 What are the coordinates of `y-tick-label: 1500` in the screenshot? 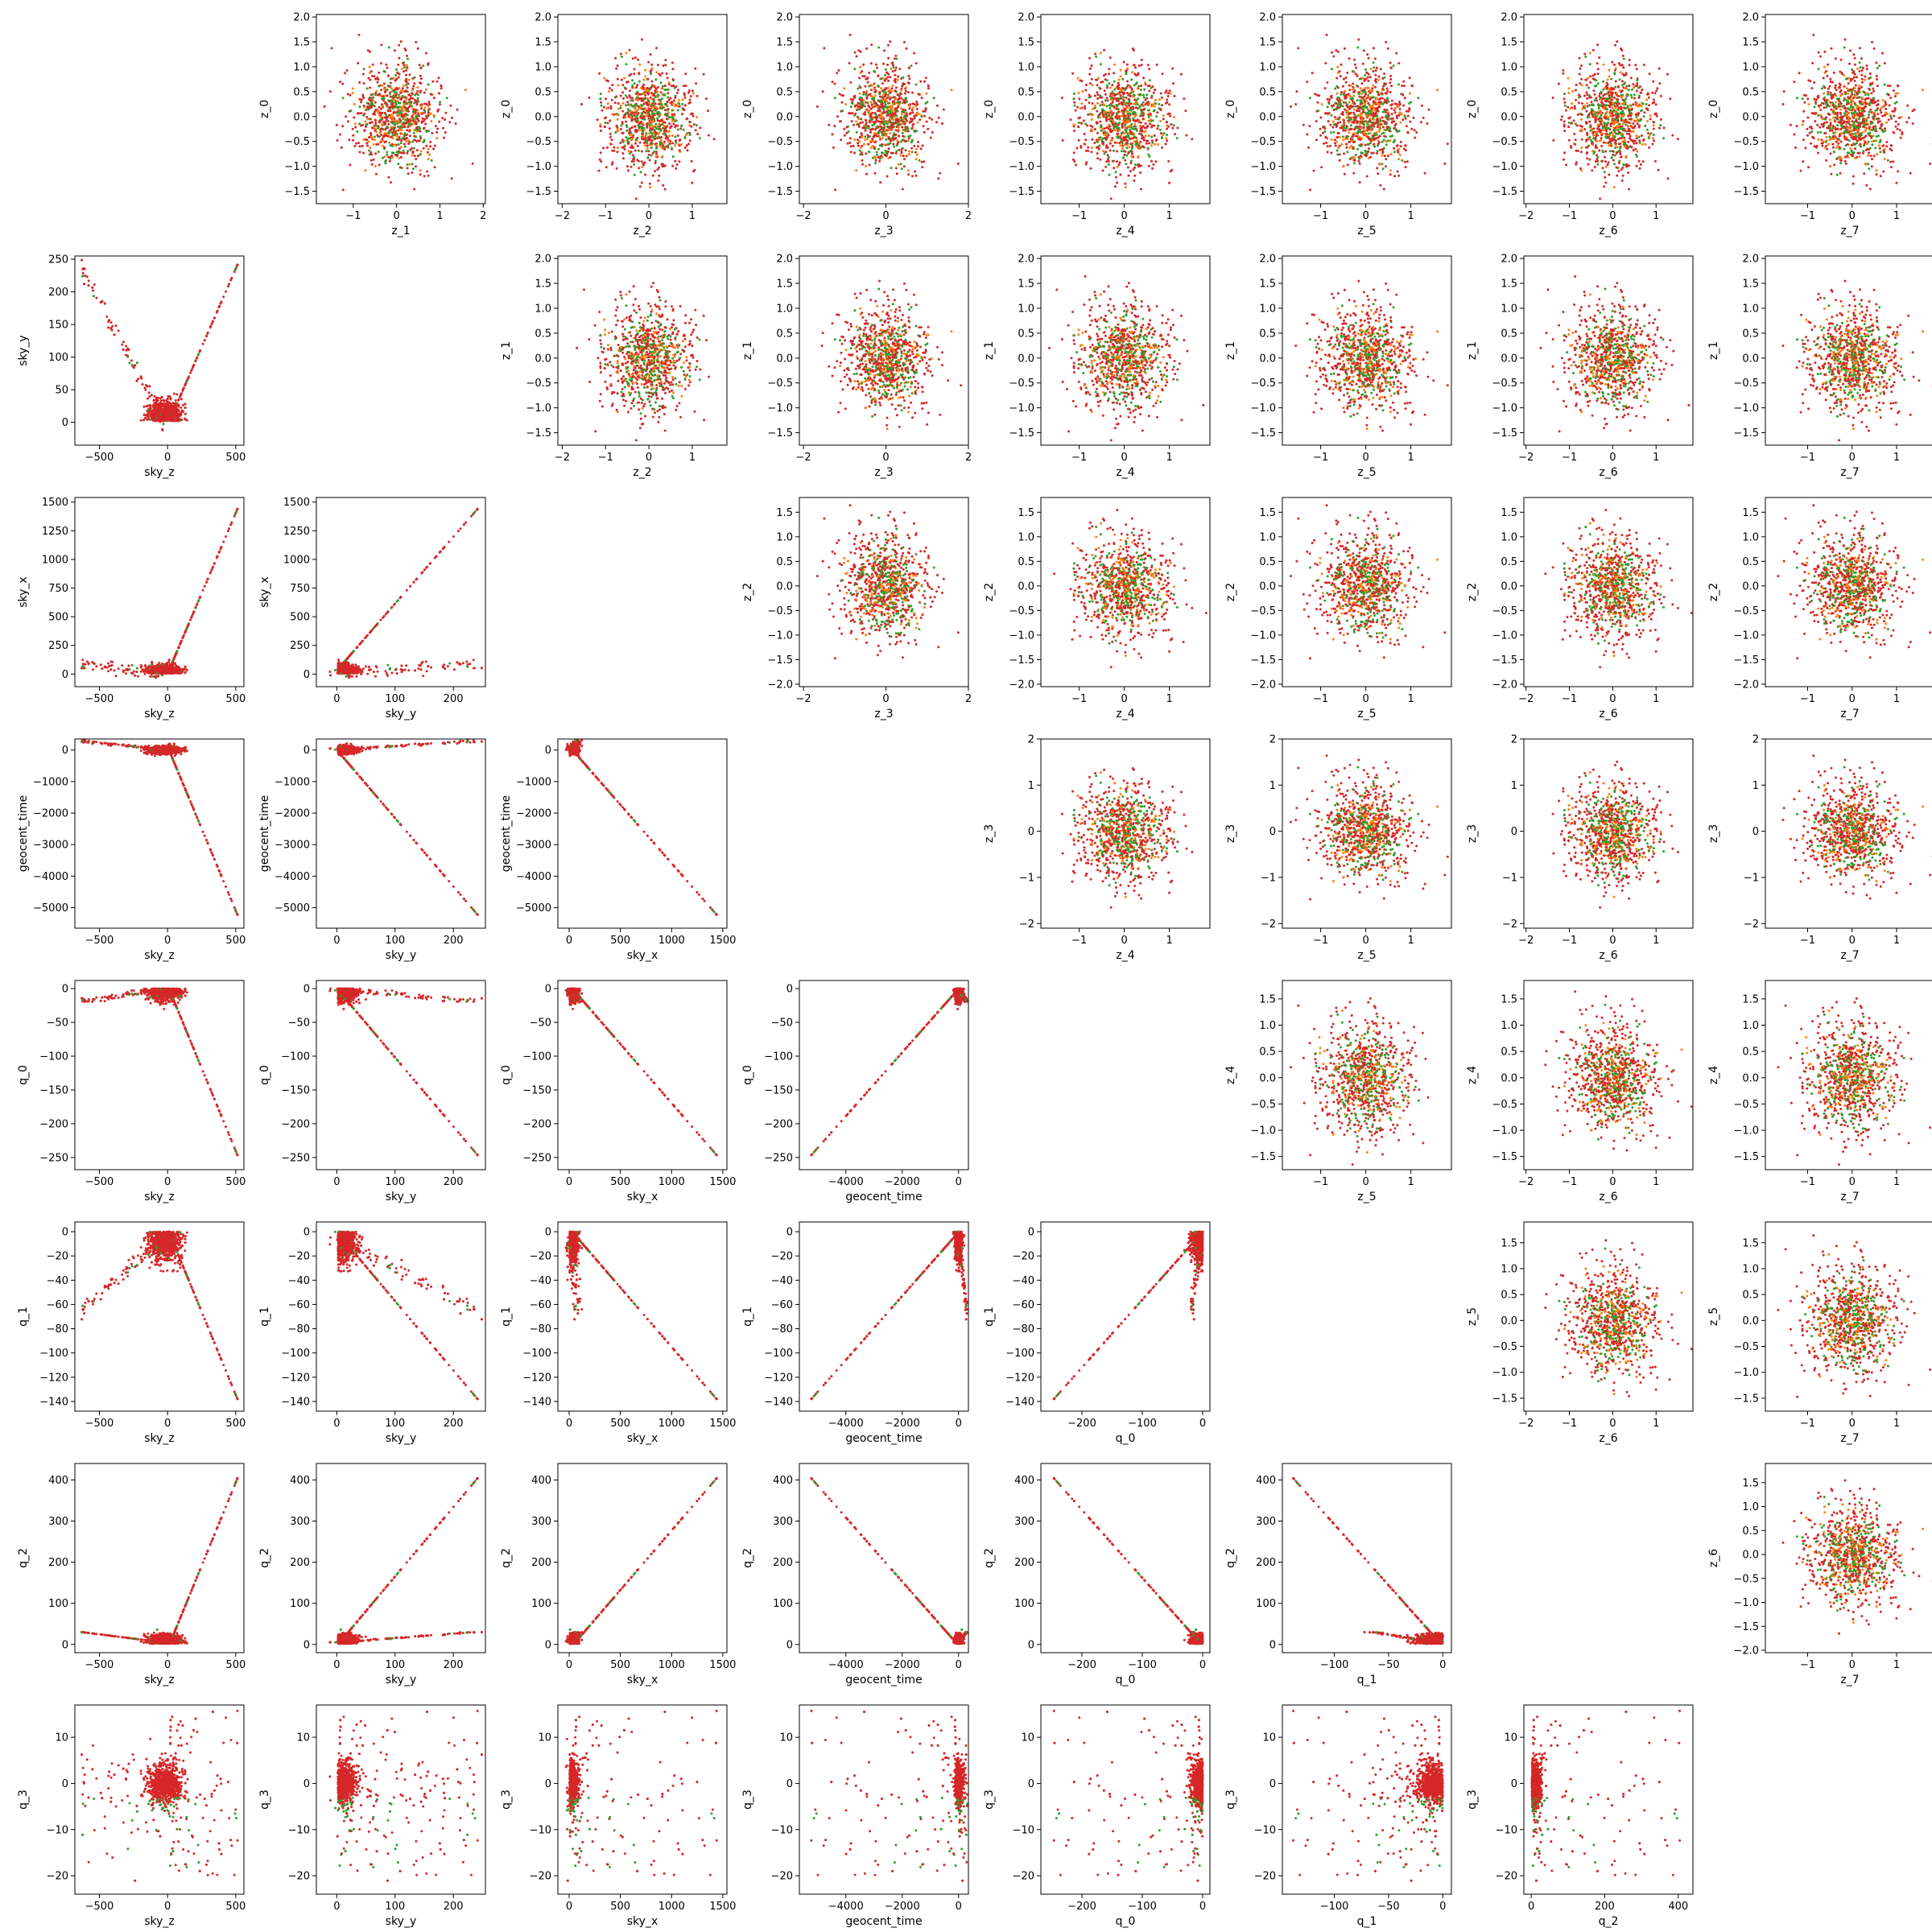 It's located at (296, 503).